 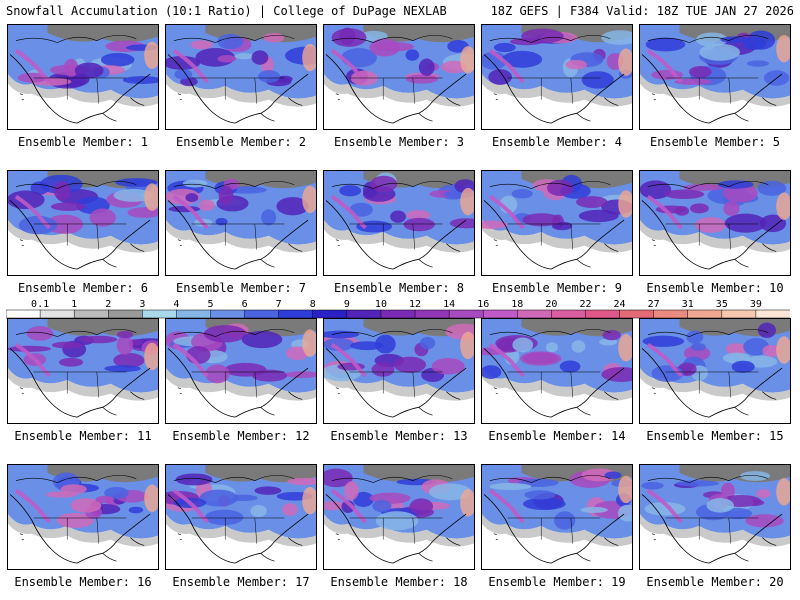 What do you see at coordinates (241, 436) in the screenshot?
I see `ensemble-member-label: Ensemble Member: 12` at bounding box center [241, 436].